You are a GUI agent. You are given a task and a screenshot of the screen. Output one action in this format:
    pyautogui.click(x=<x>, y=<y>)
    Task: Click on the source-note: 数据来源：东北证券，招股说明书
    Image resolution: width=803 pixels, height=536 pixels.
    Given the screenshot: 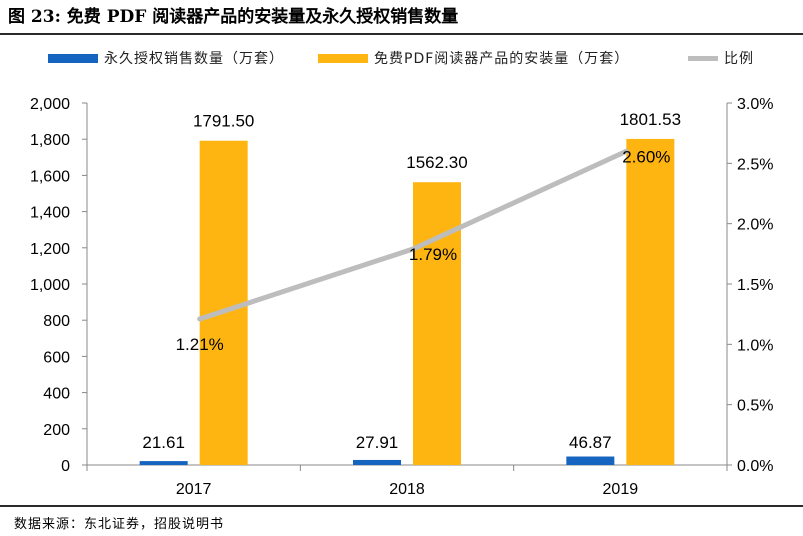 What is the action you would take?
    pyautogui.click(x=119, y=524)
    